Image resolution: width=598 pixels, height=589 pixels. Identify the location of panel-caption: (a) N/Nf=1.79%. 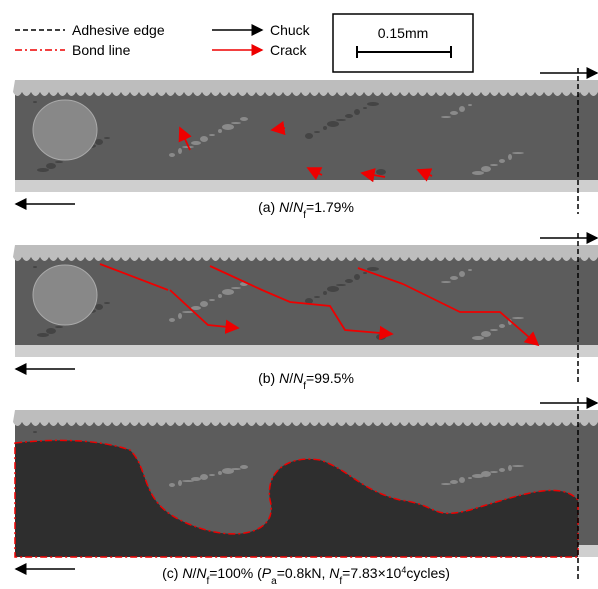
(306, 210).